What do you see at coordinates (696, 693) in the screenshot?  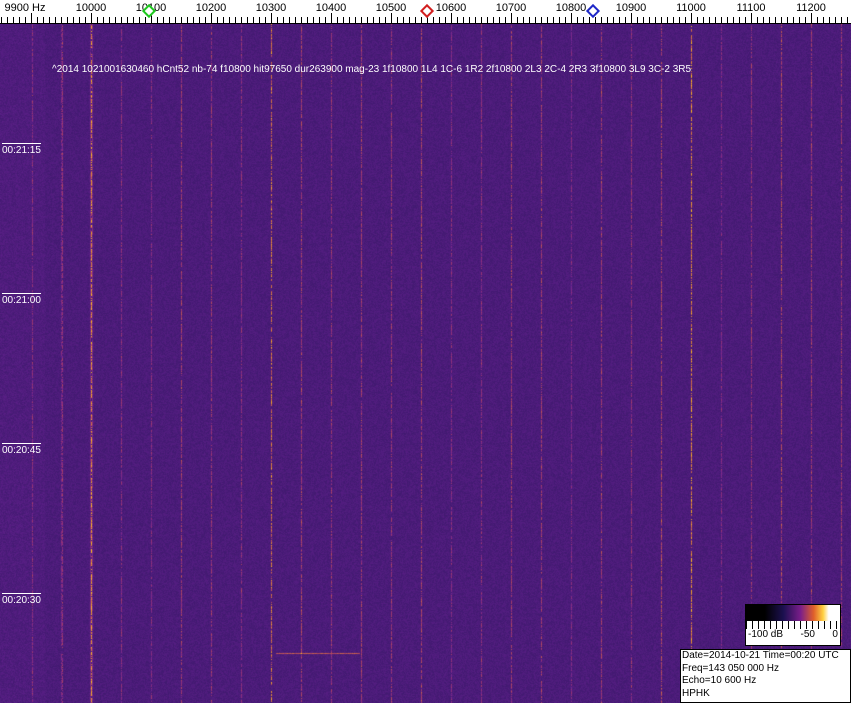 I see `info-station: HPHK` at bounding box center [696, 693].